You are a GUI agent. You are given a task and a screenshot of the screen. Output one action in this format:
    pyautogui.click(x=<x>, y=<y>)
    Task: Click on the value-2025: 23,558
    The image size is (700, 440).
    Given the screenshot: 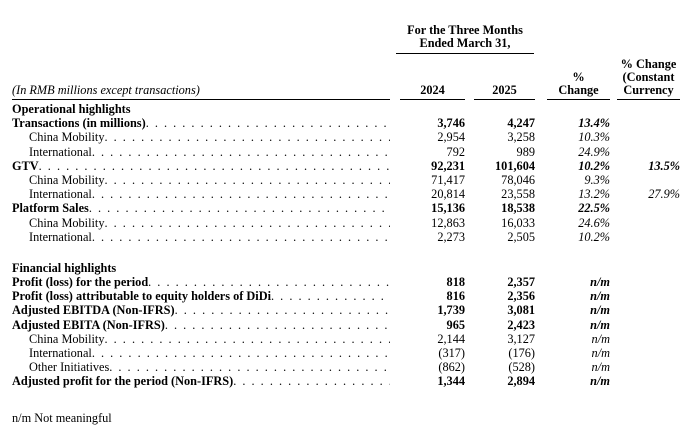 What is the action you would take?
    pyautogui.click(x=518, y=194)
    